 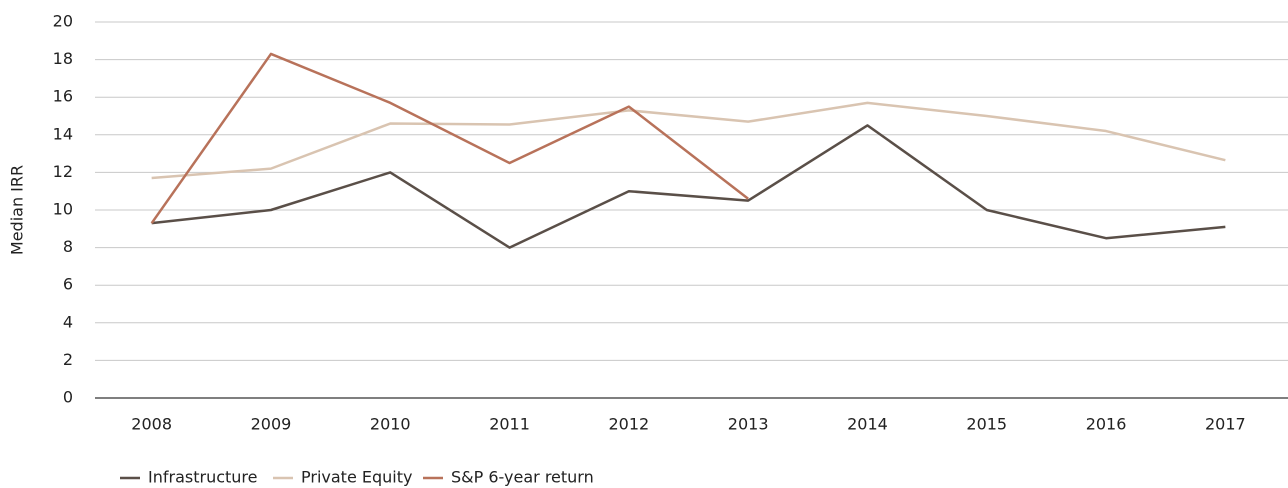 I want to click on x-tick-label: 2012, so click(x=628, y=424).